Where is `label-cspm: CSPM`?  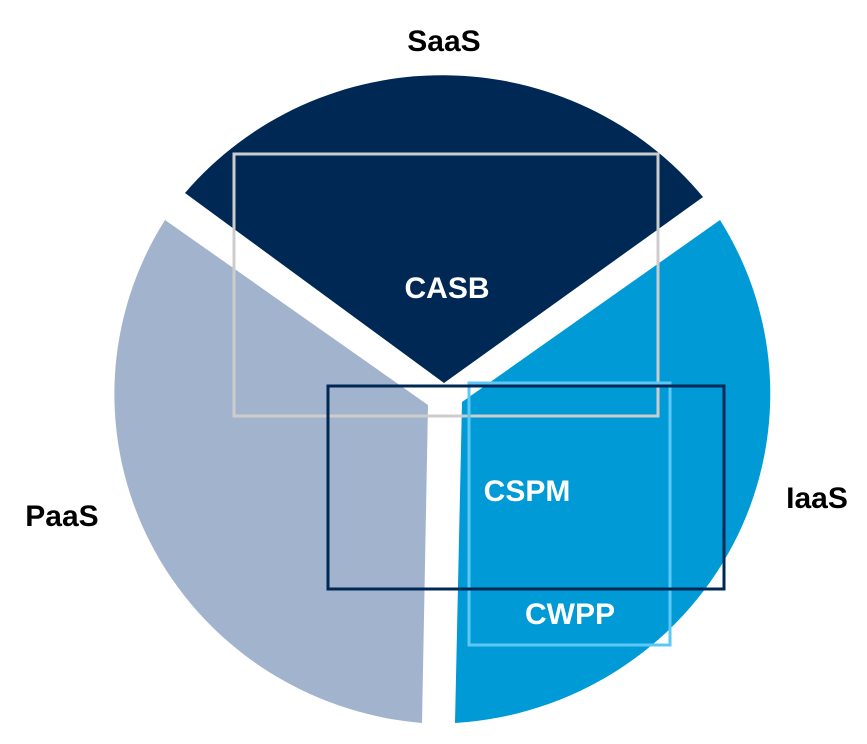
label-cspm: CSPM is located at coordinates (527, 491).